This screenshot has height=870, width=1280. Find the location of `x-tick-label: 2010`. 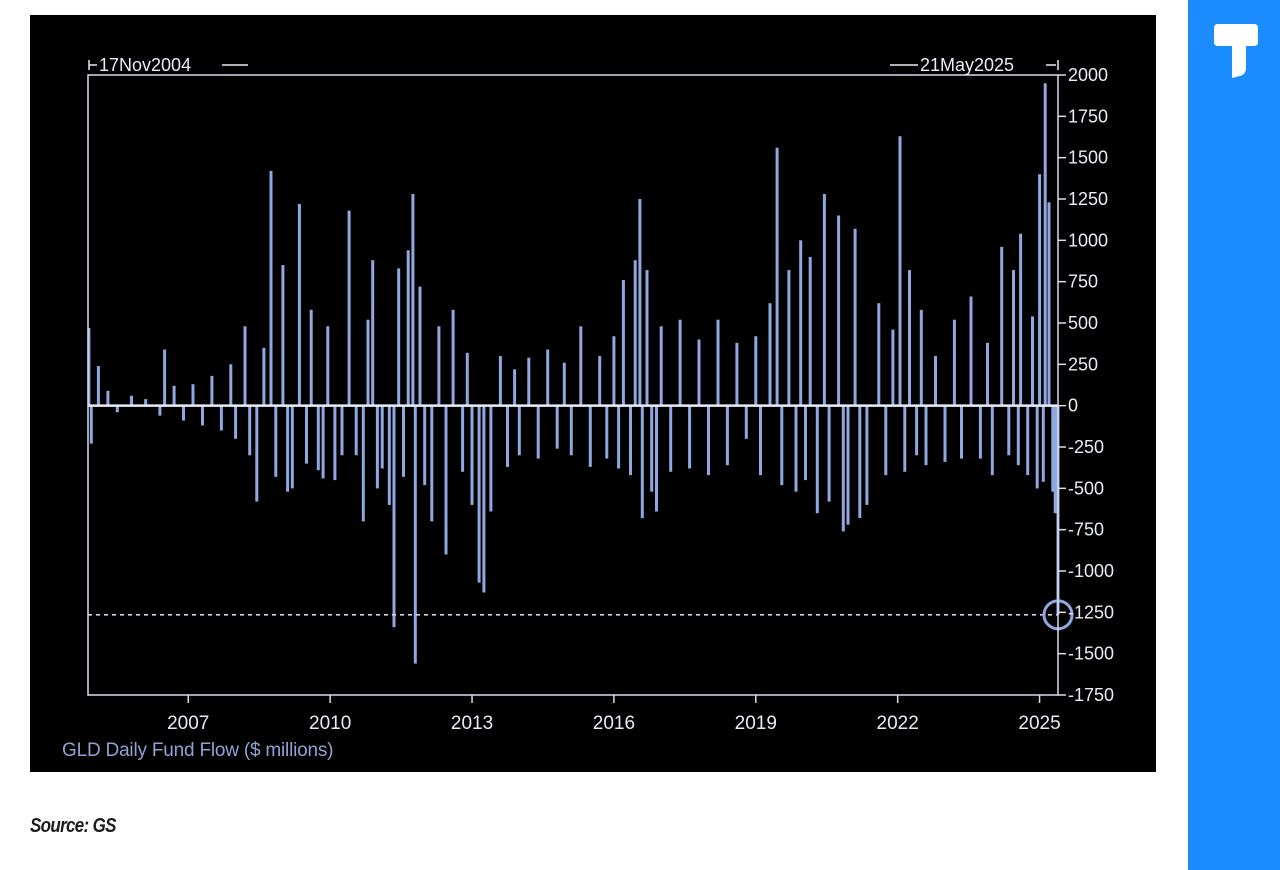

x-tick-label: 2010 is located at coordinates (330, 723).